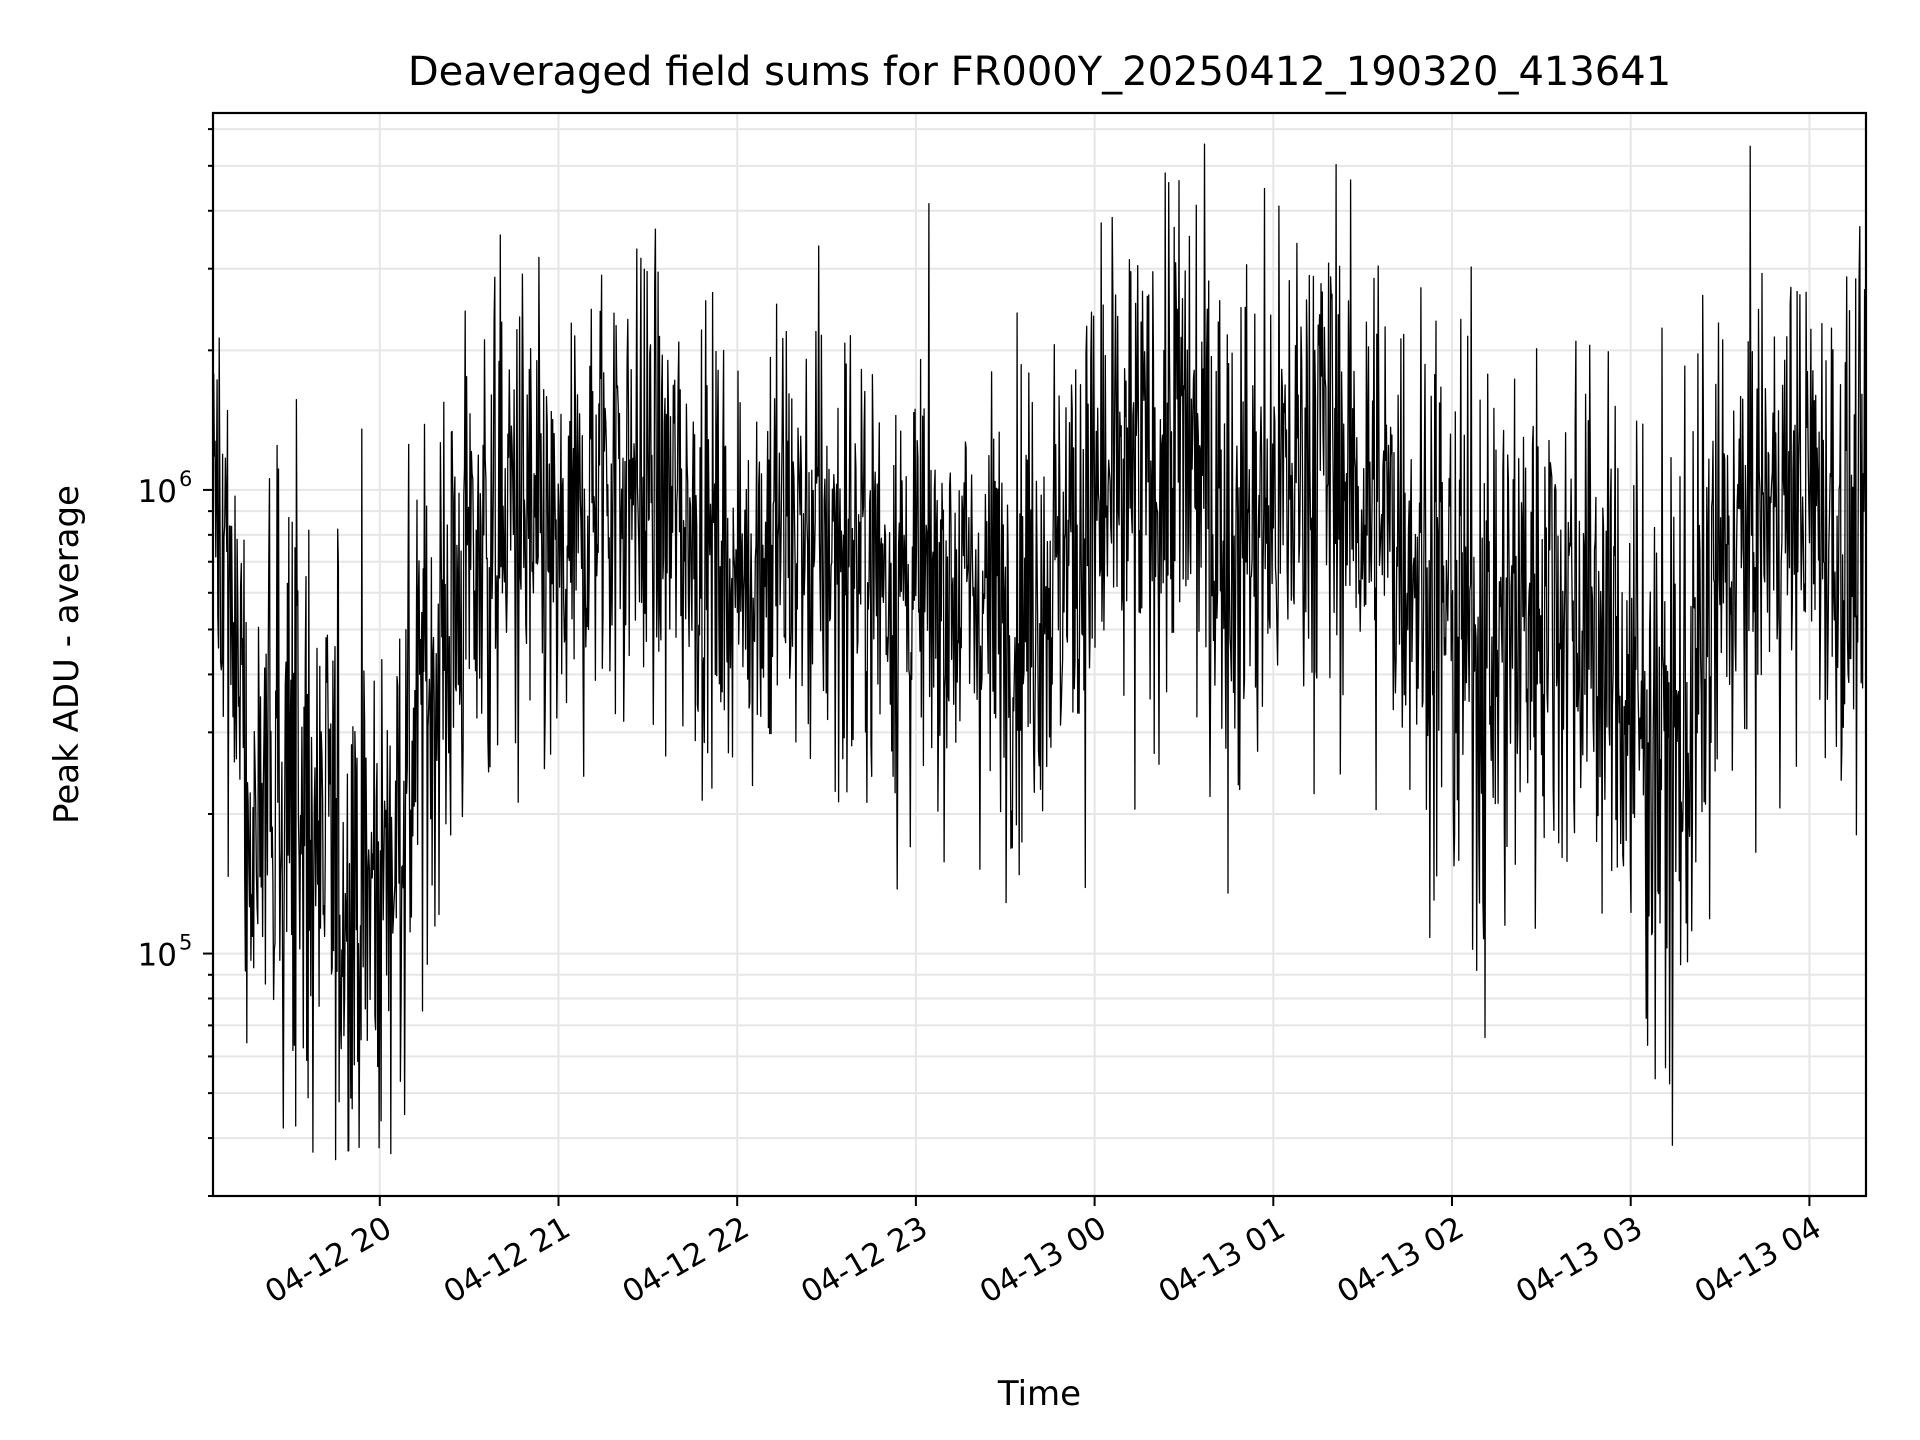 The height and width of the screenshot is (1440, 1920). What do you see at coordinates (1039, 1394) in the screenshot?
I see `x-axis-label: Time` at bounding box center [1039, 1394].